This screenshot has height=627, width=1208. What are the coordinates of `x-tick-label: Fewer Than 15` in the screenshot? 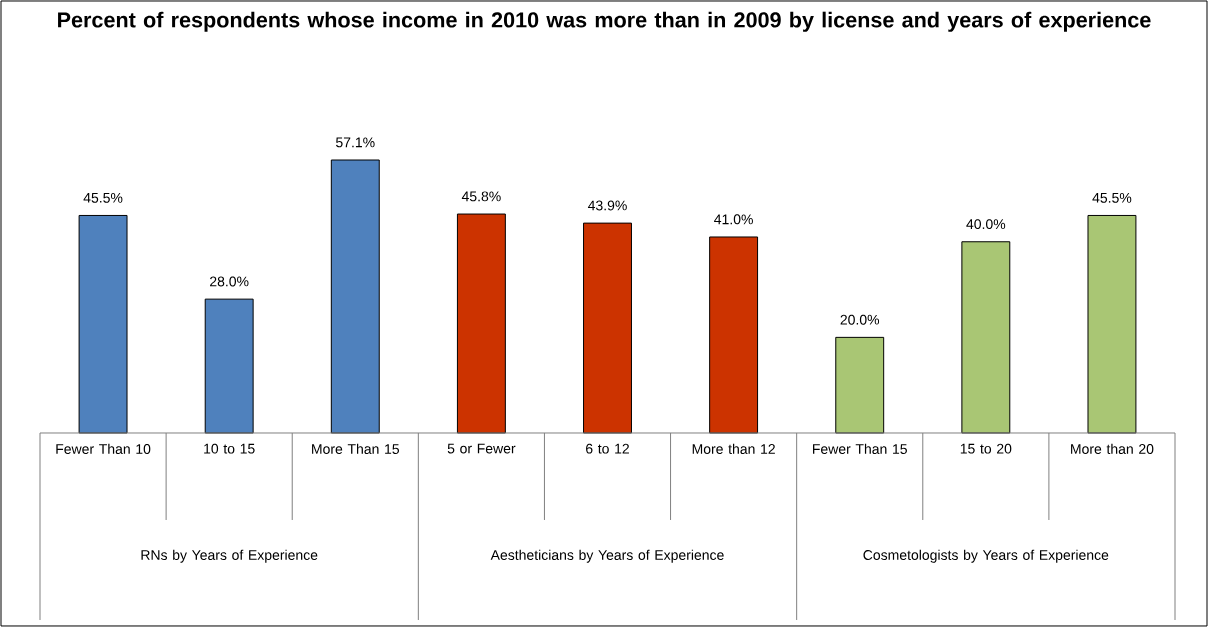 It's located at (860, 448).